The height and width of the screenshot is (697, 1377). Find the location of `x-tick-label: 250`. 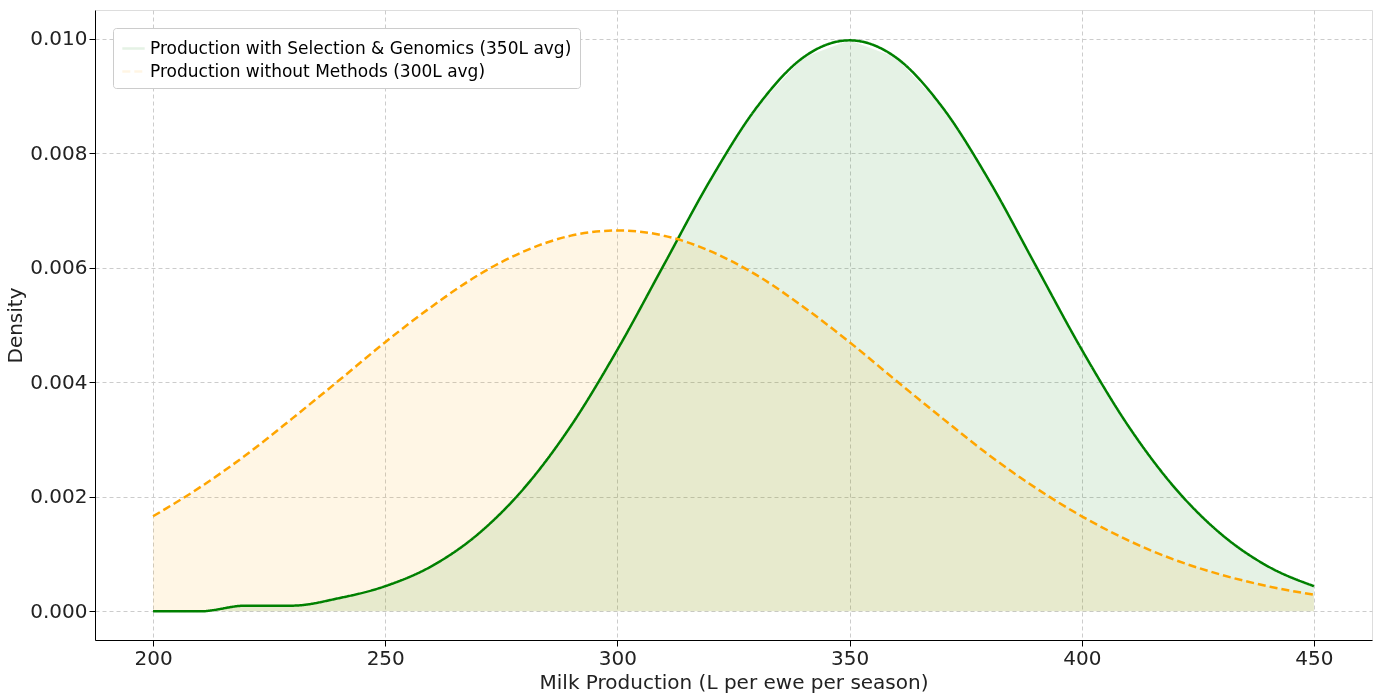

x-tick-label: 250 is located at coordinates (385, 657).